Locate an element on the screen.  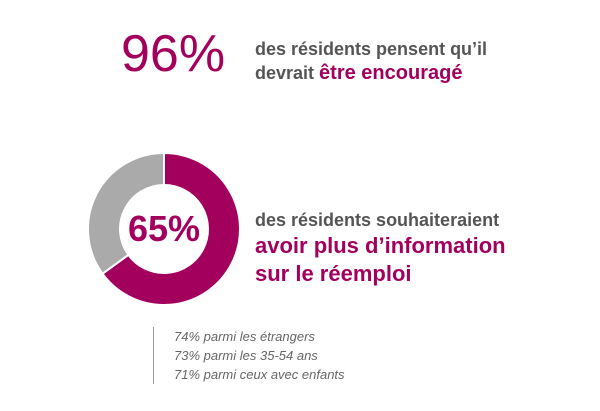
donut-center-value: 65% is located at coordinates (164, 228).